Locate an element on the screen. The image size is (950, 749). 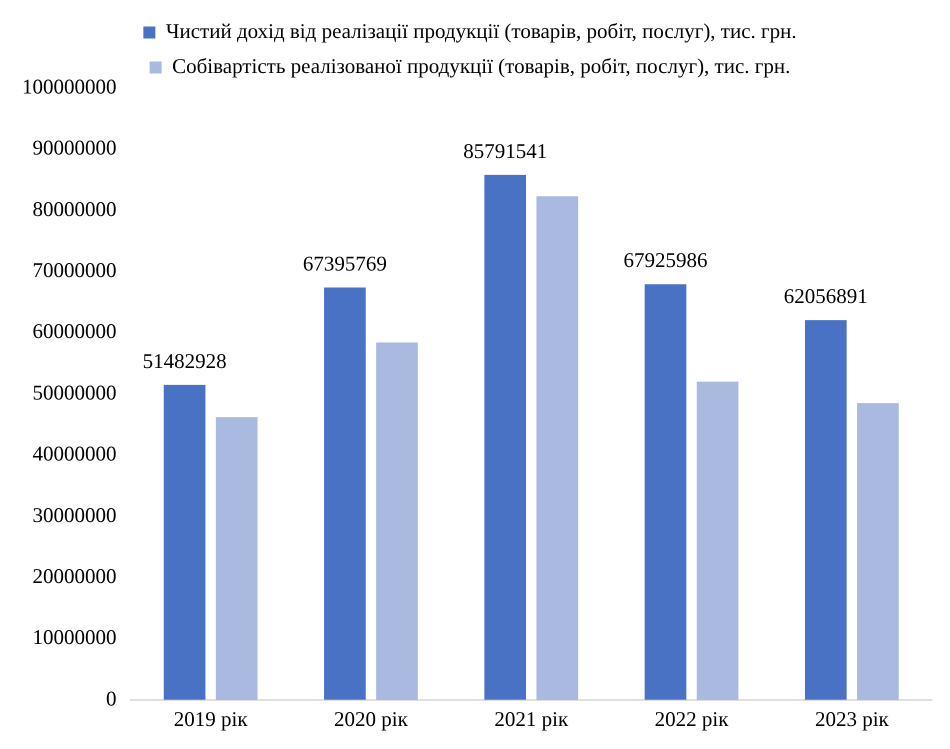
x-tick-label: 2021 рік is located at coordinates (531, 718).